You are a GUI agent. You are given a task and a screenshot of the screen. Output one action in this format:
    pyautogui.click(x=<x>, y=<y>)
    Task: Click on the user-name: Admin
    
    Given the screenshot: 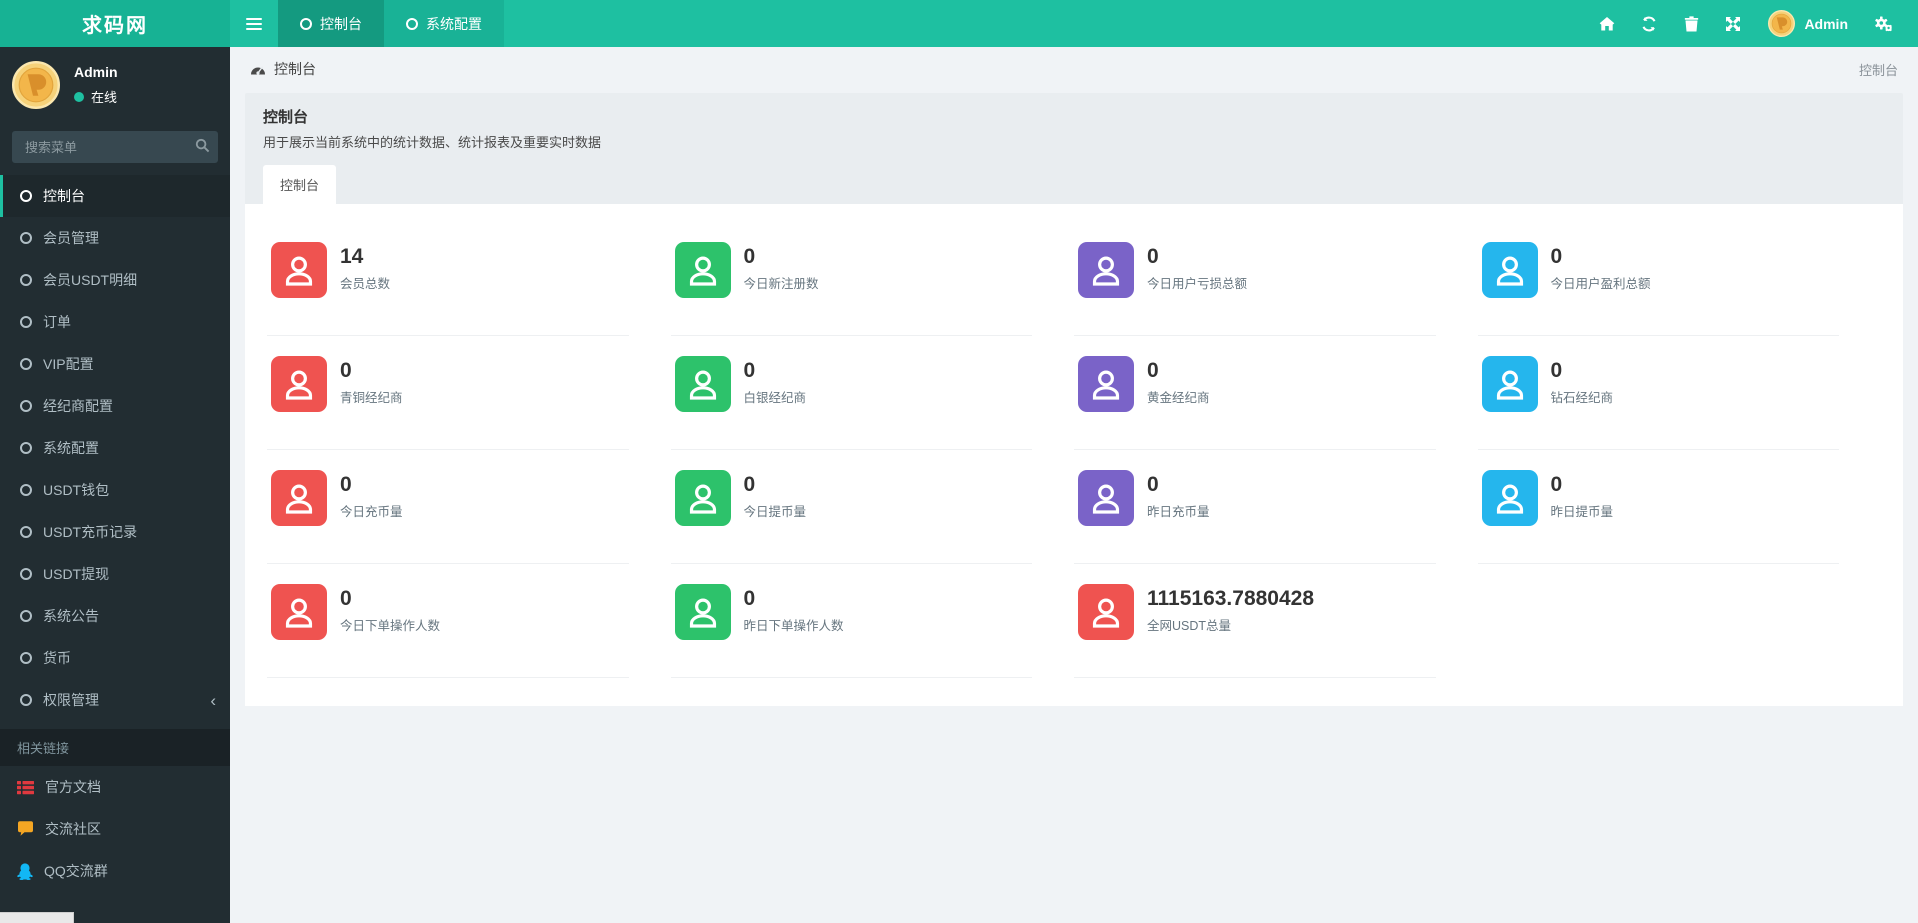 What is the action you would take?
    pyautogui.click(x=1826, y=23)
    